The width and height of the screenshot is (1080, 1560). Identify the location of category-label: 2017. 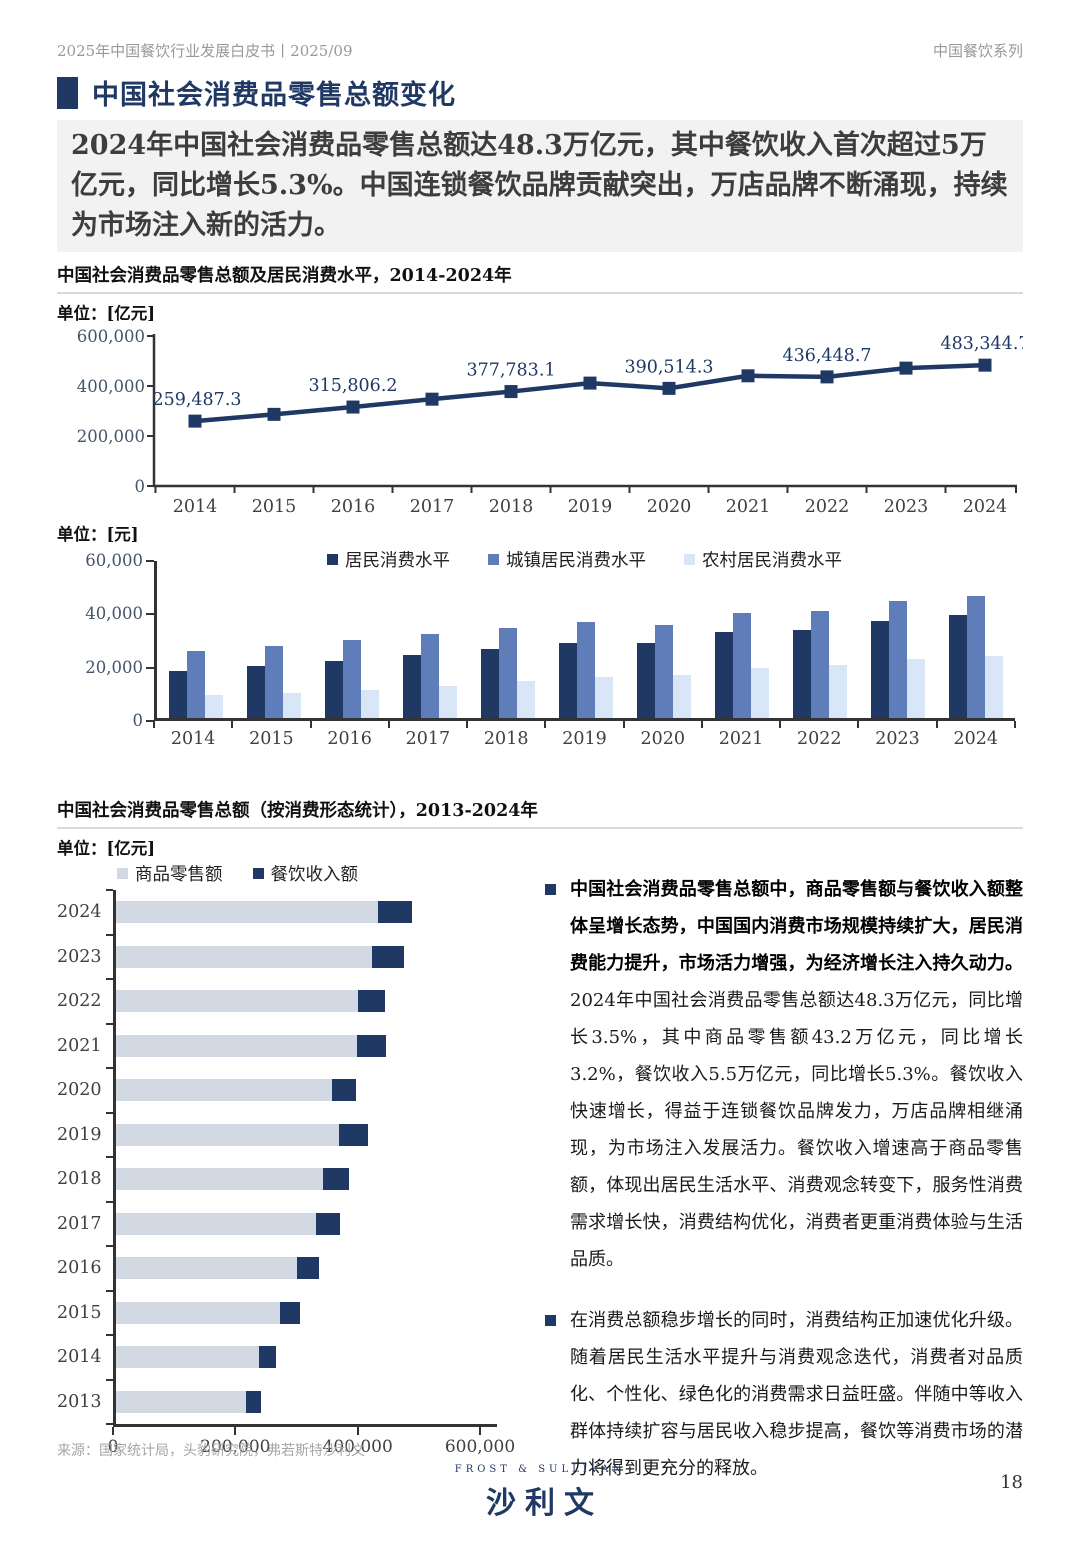
(79, 1223).